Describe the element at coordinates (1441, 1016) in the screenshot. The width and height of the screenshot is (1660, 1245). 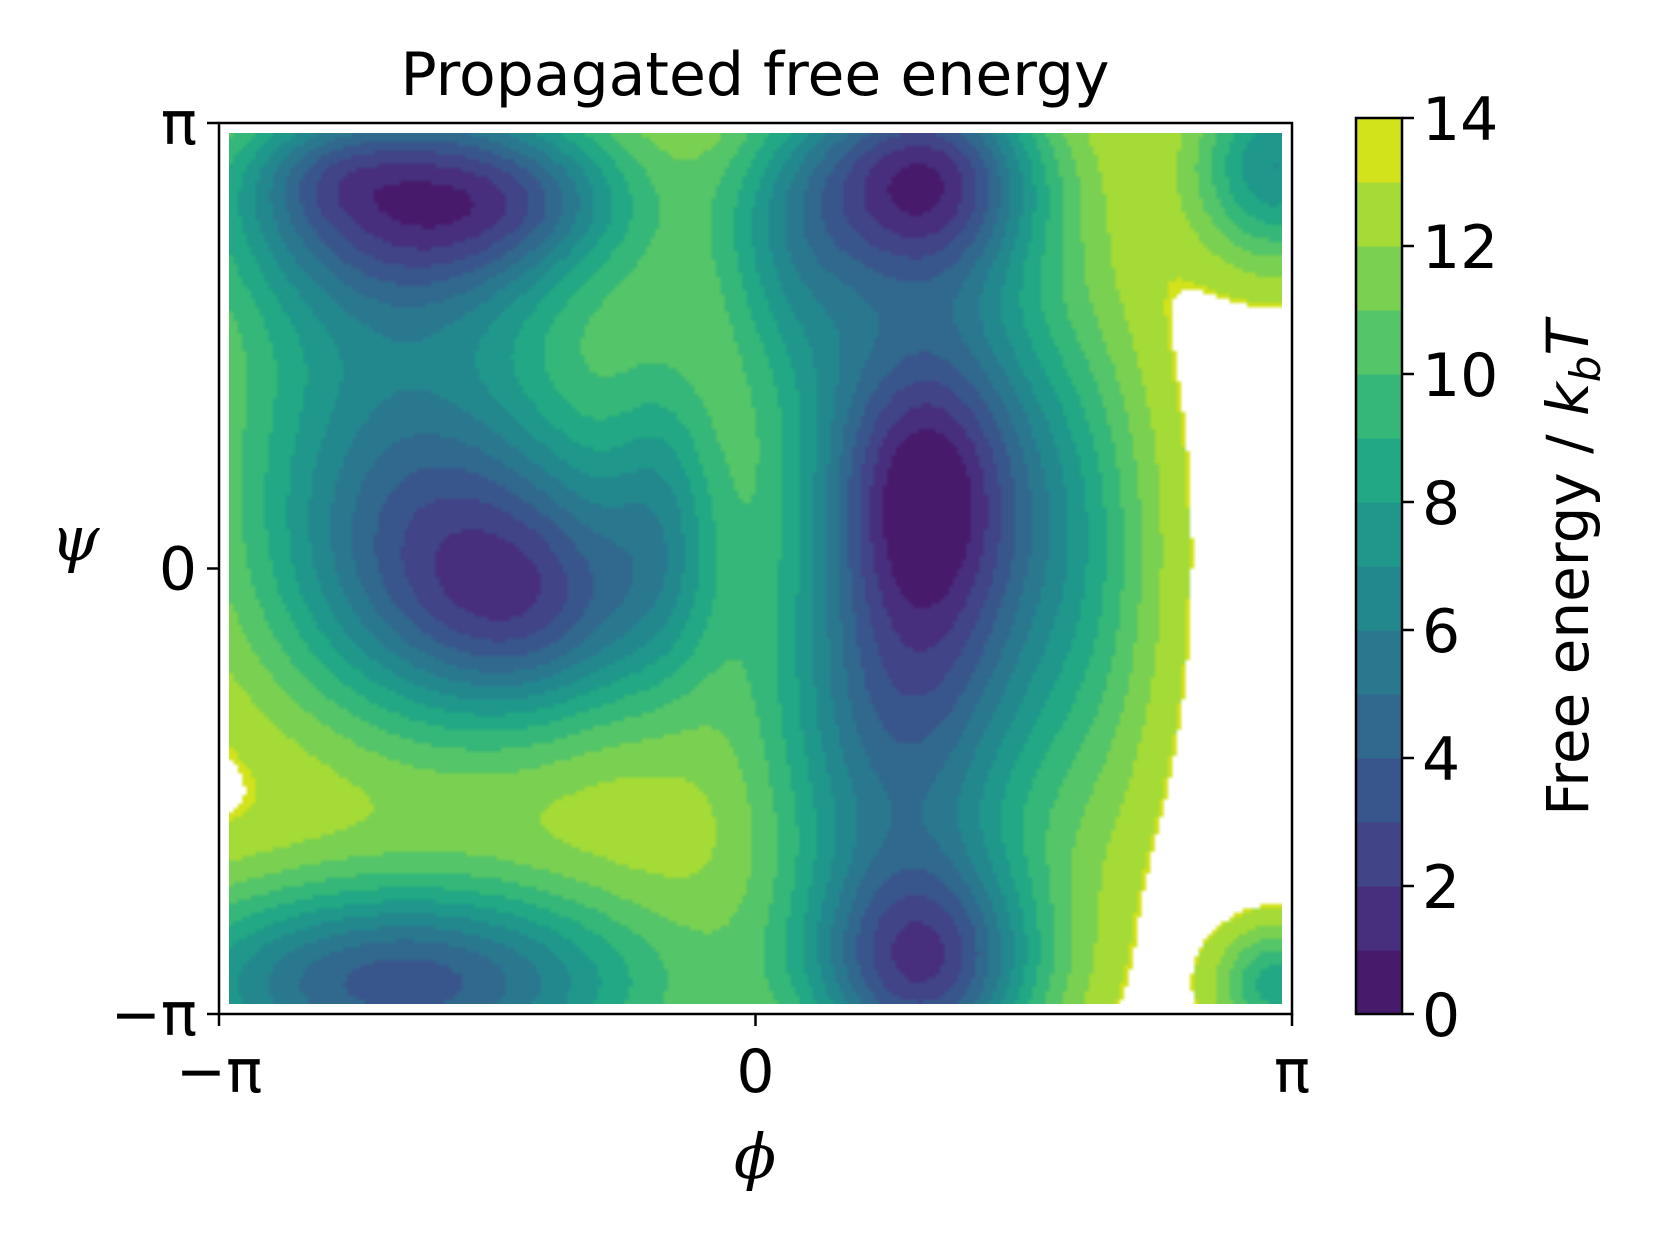
I see `colorbar-tick-label: 0` at that location.